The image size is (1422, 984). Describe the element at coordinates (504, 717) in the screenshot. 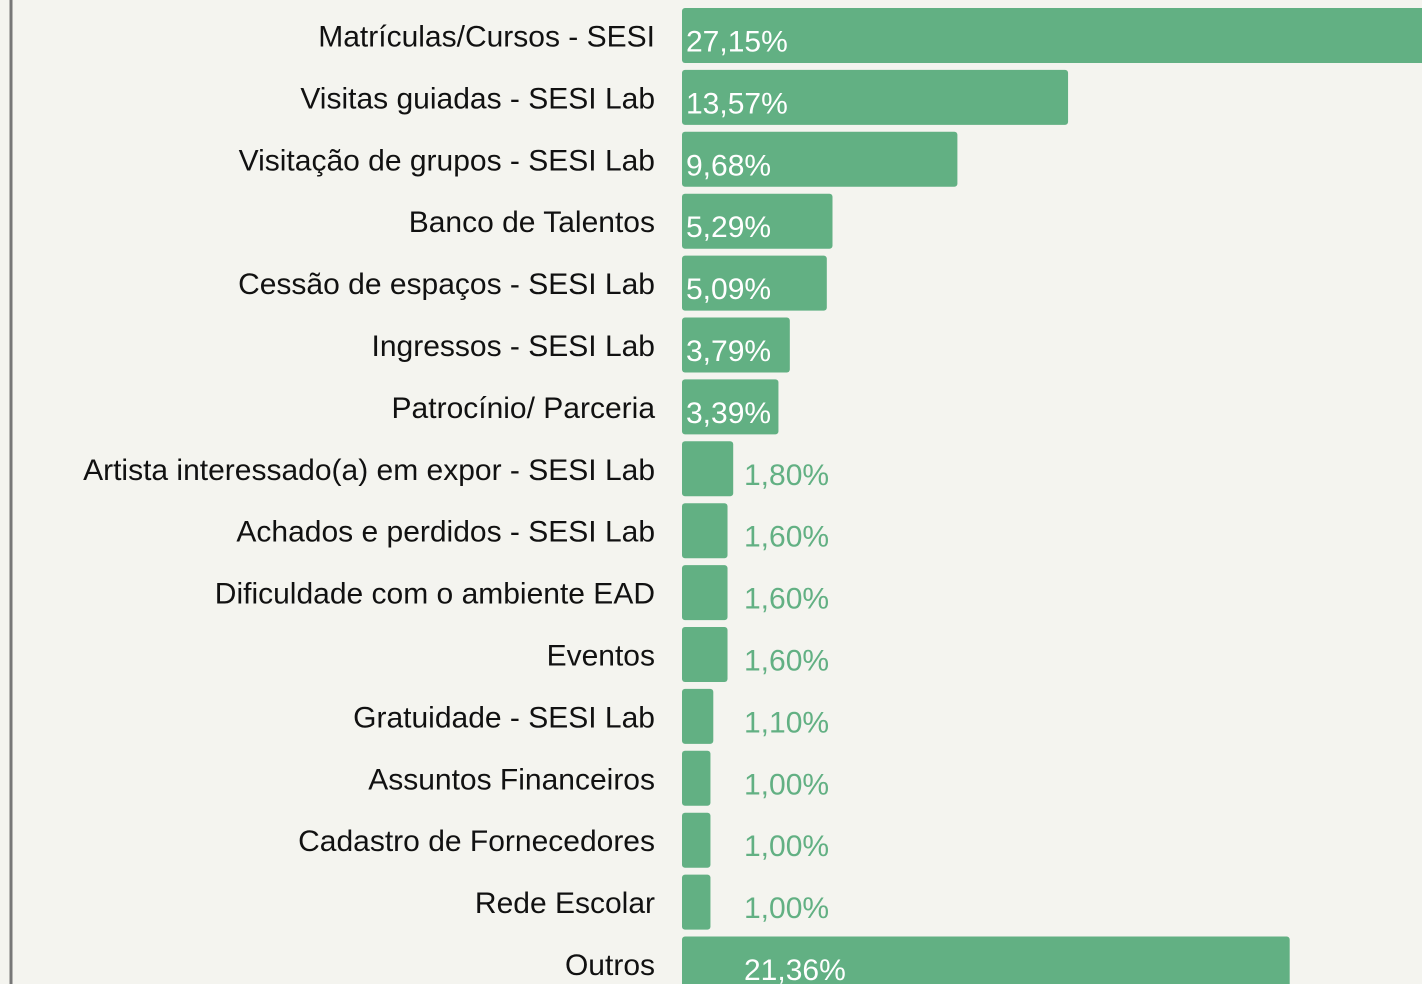

I see `category-label: Gratuidade - SESI Lab` at that location.